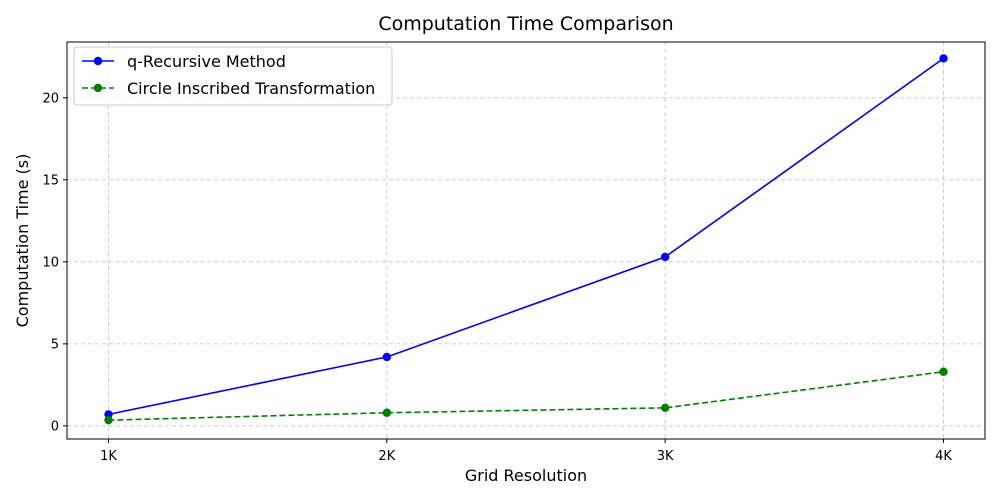 The width and height of the screenshot is (1000, 500). I want to click on y-tick-label: 15, so click(50, 180).